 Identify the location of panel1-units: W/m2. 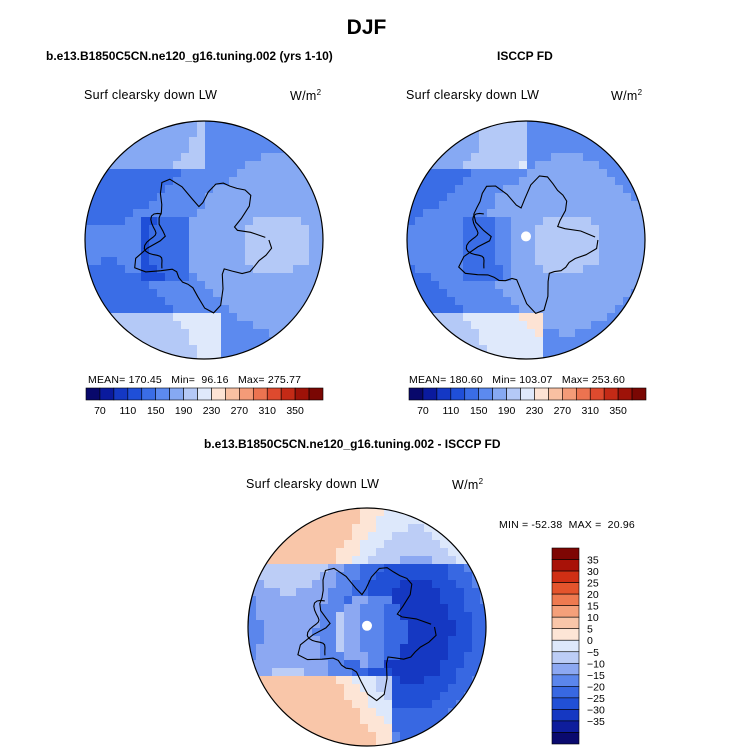
(306, 96).